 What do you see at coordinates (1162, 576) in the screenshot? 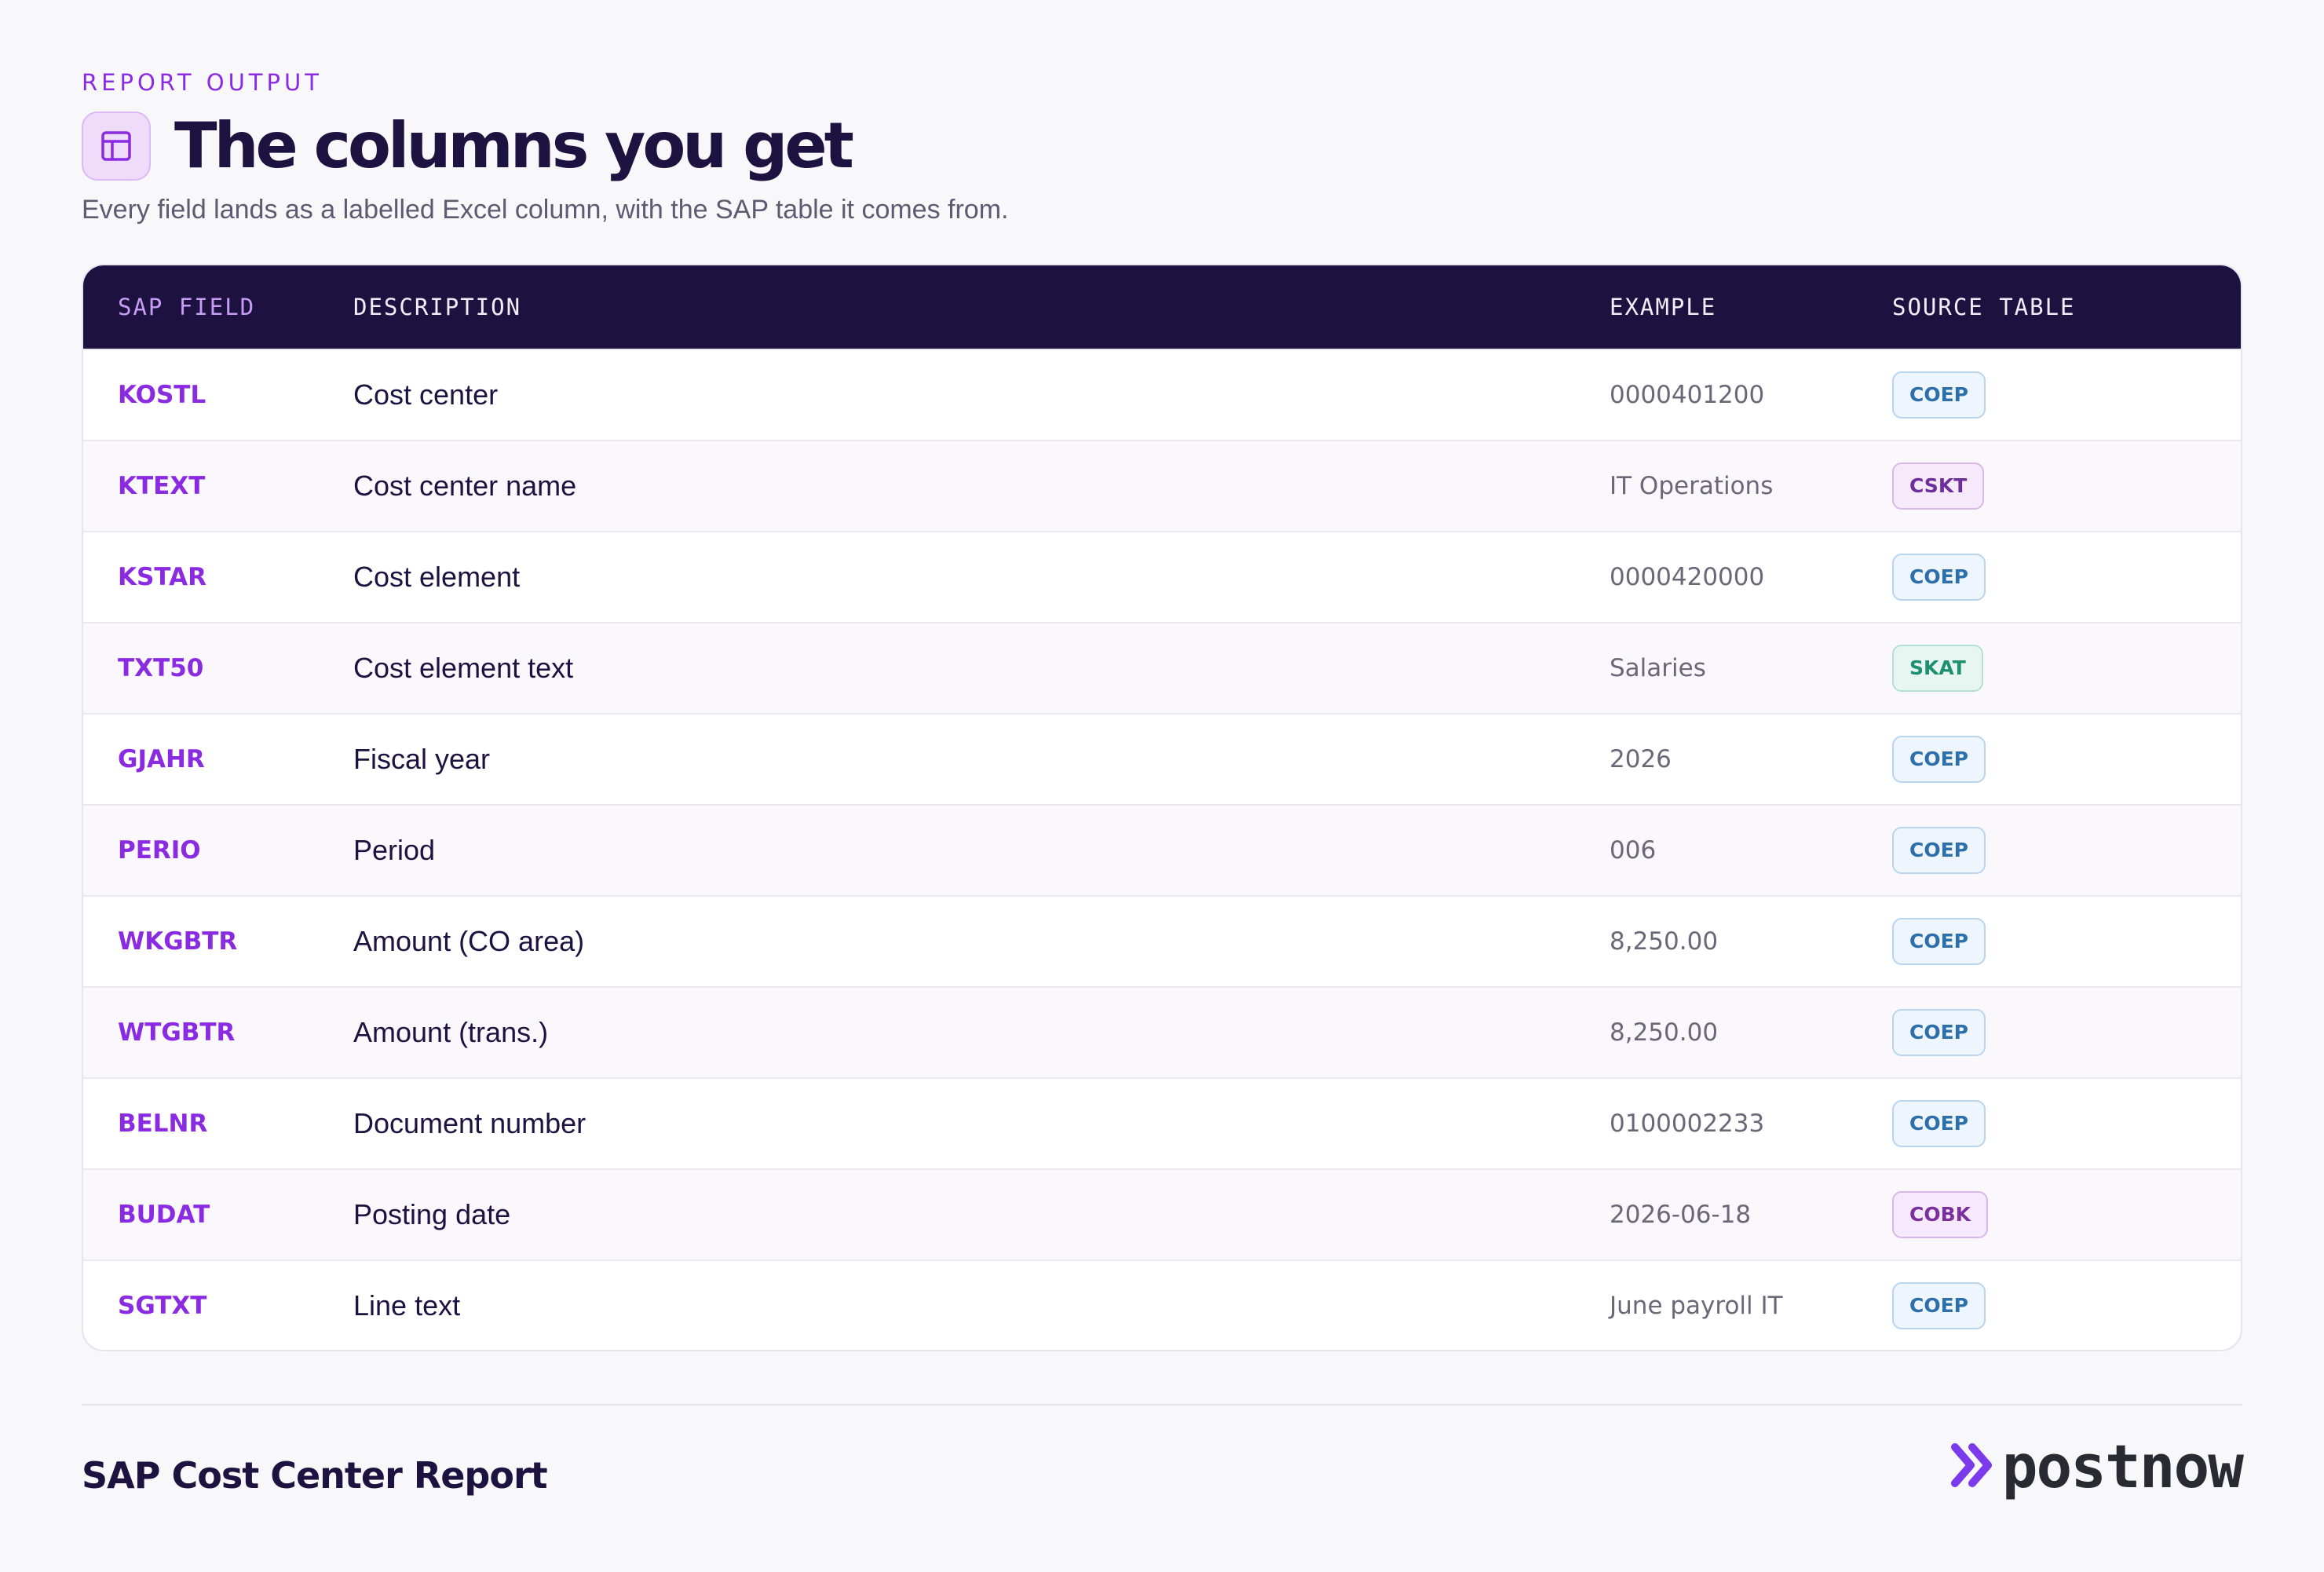
I see `table-row: KSTAR Cost element 0000420000 COEP` at bounding box center [1162, 576].